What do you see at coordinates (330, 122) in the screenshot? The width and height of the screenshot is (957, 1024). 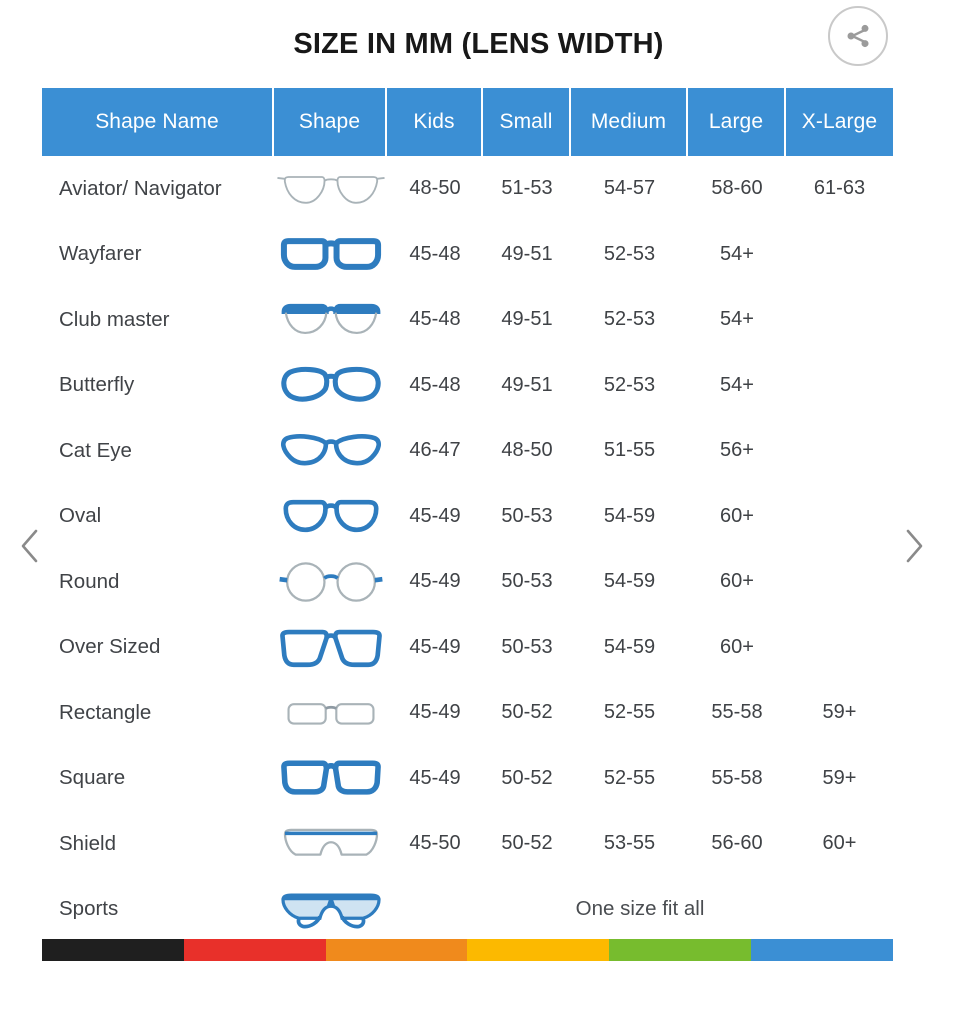 I see `column-header-shape: Shape` at bounding box center [330, 122].